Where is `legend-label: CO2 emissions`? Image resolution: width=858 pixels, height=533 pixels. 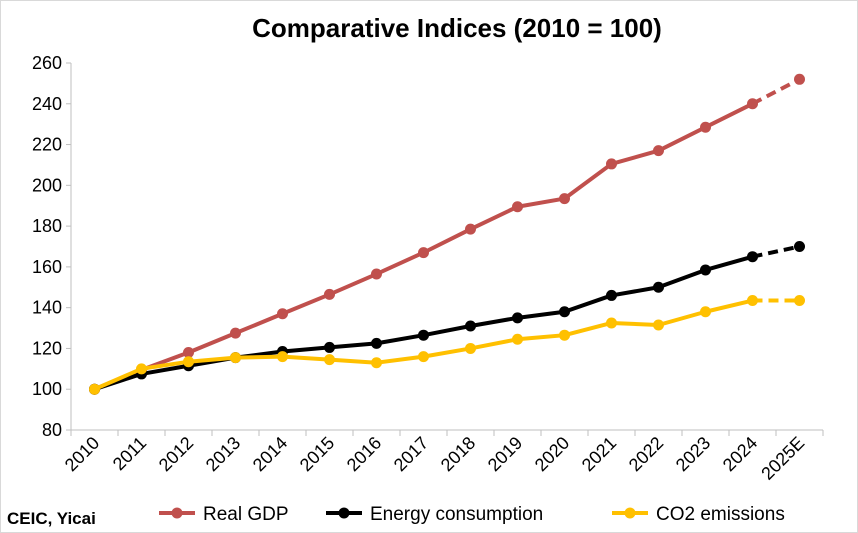 legend-label: CO2 emissions is located at coordinates (720, 514).